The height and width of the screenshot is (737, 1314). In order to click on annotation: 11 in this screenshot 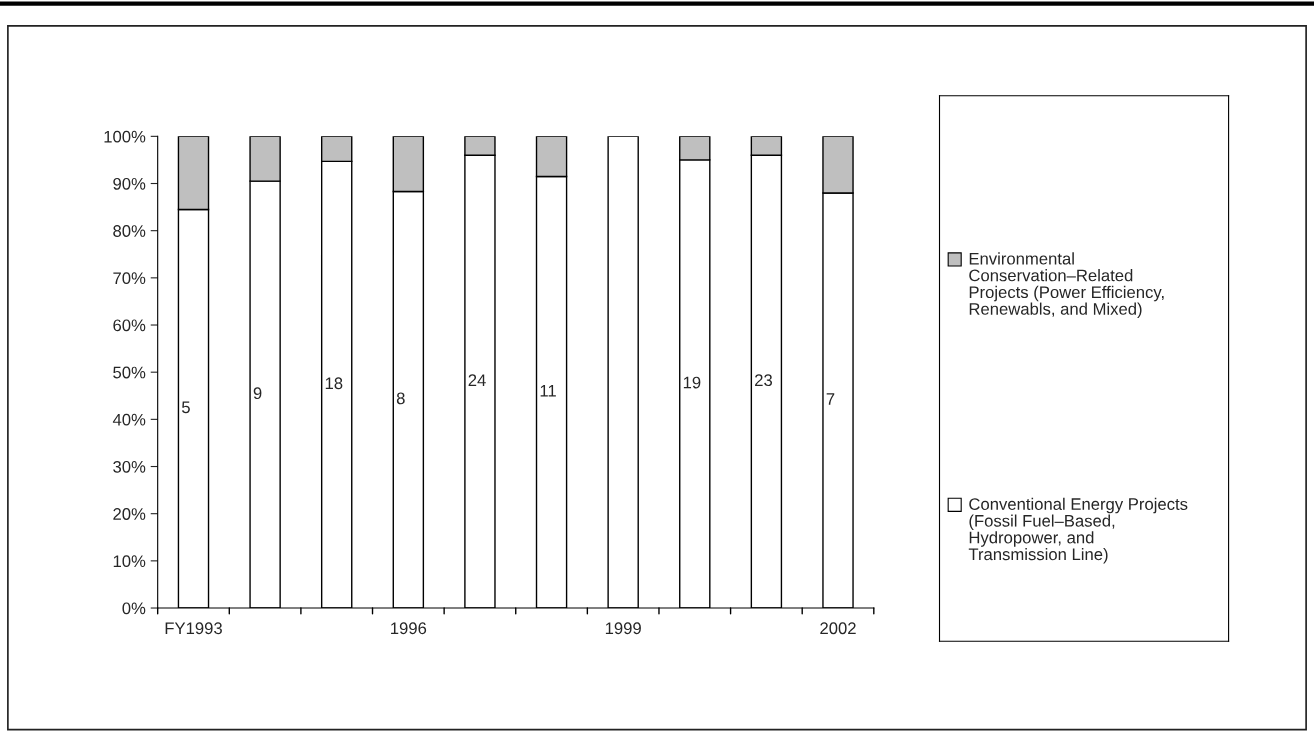, I will do `click(548, 391)`.